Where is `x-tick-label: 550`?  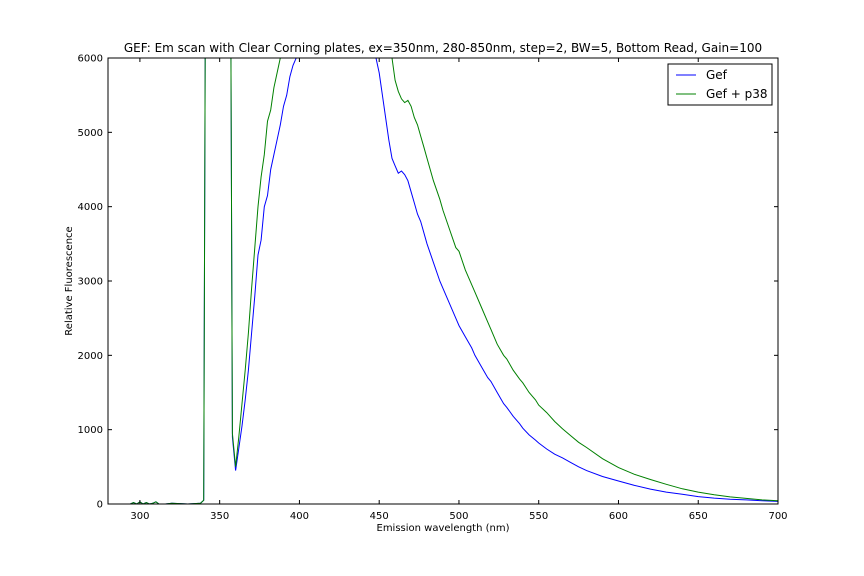
x-tick-label: 550 is located at coordinates (538, 516).